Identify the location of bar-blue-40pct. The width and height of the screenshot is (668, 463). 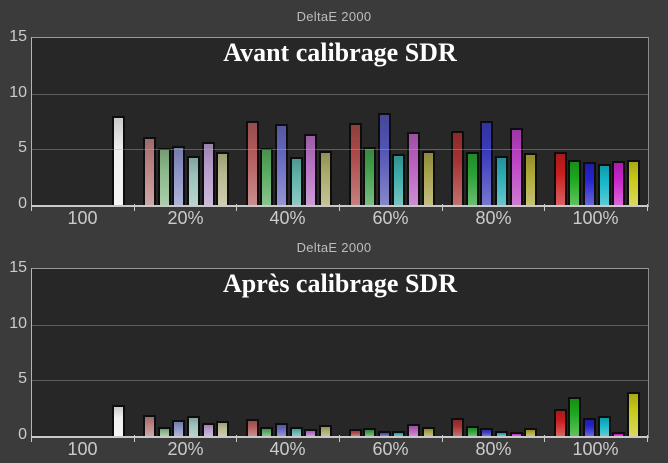
(281, 429).